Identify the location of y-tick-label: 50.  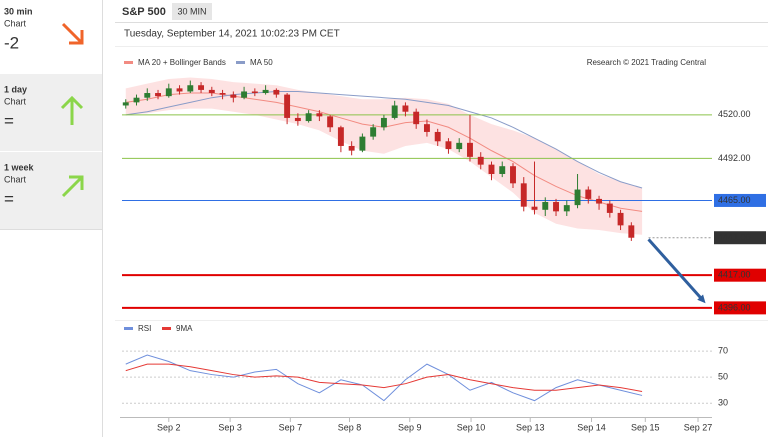
(723, 377).